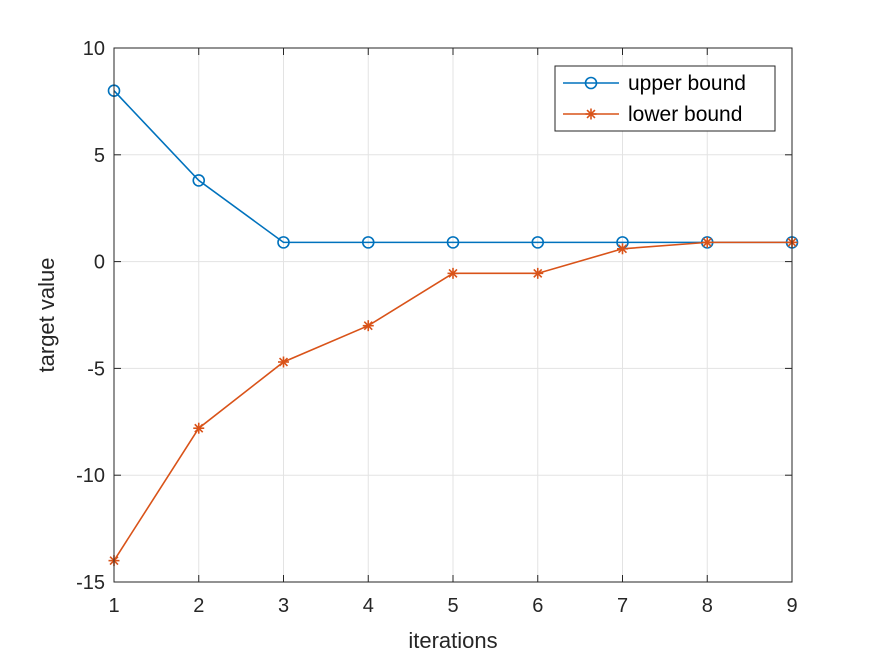  What do you see at coordinates (452, 640) in the screenshot?
I see `x-axis-label: iterations` at bounding box center [452, 640].